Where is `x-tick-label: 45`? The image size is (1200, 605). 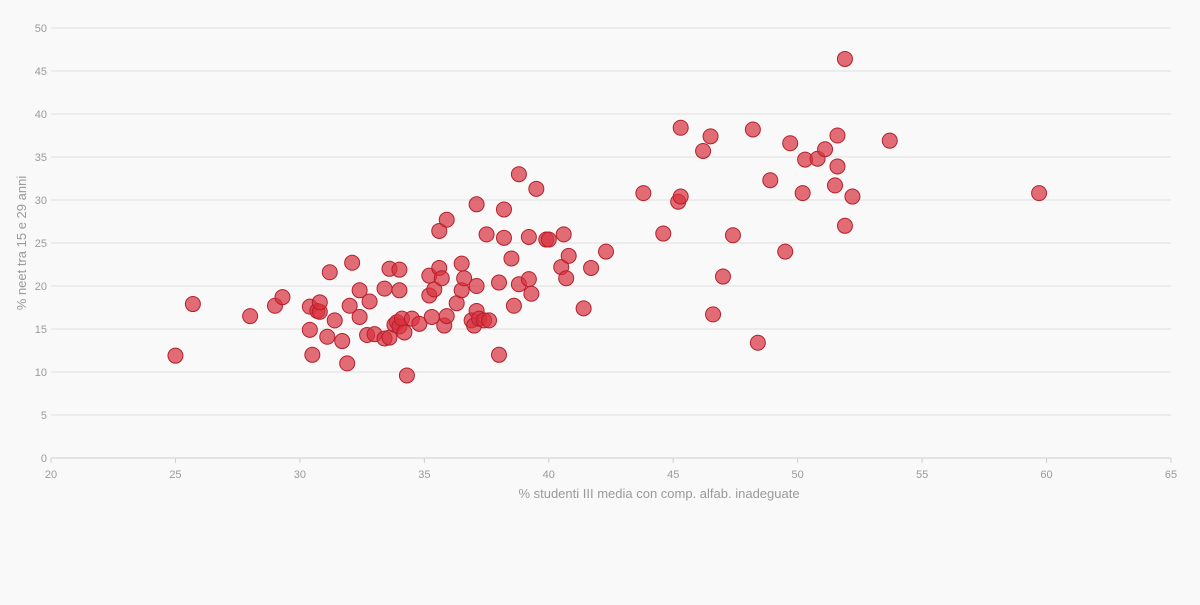 x-tick-label: 45 is located at coordinates (673, 475).